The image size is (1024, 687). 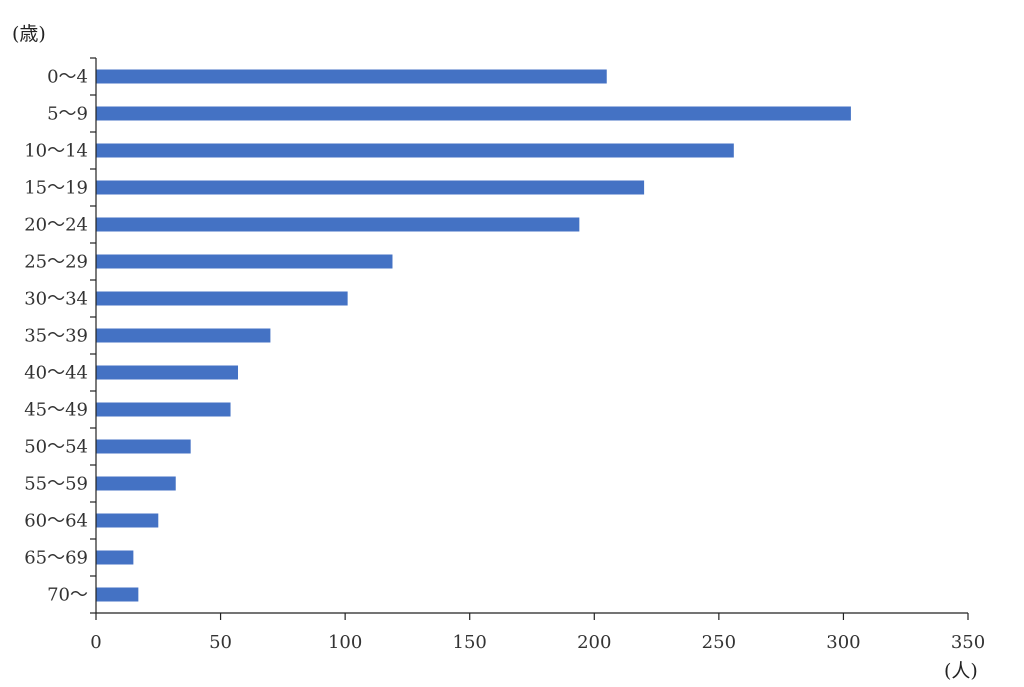 What do you see at coordinates (56, 410) in the screenshot?
I see `y-tick-label: 45～49` at bounding box center [56, 410].